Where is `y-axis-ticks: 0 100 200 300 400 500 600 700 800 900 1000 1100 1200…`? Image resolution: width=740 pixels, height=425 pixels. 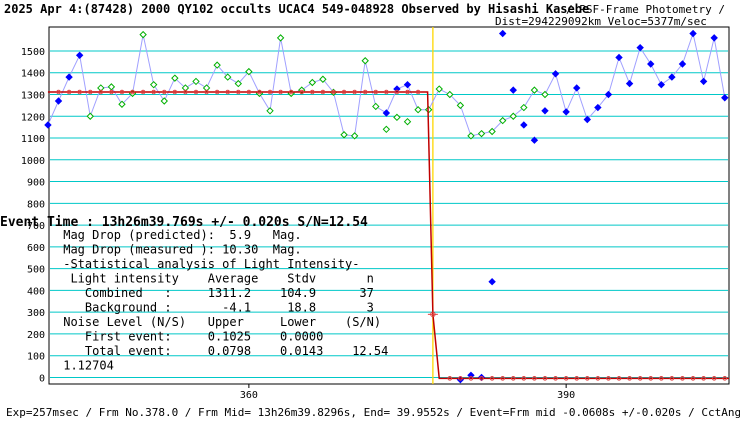
y-axis-ticks: 0 100 200 300 400 500 600 700 800 900 1000 1100 1200… is located at coordinates (33, 216).